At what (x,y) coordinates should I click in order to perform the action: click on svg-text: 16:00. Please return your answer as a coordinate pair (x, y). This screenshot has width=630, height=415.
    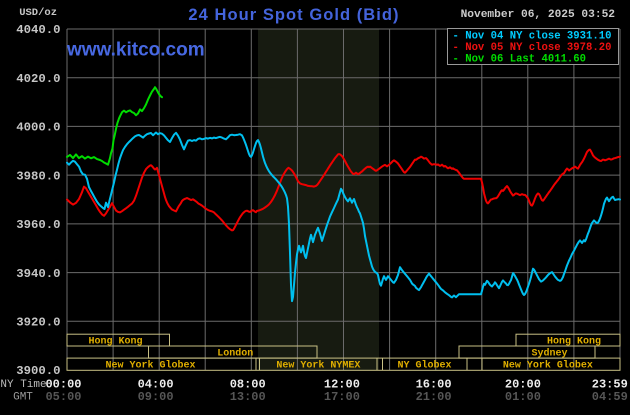
    Looking at the image, I should click on (434, 385).